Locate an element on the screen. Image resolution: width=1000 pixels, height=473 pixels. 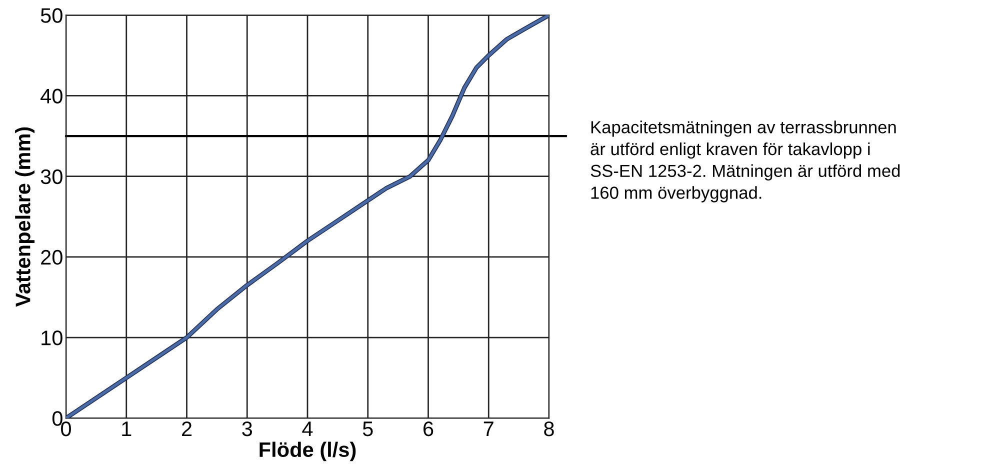
x-tick-label: 1 is located at coordinates (127, 429).